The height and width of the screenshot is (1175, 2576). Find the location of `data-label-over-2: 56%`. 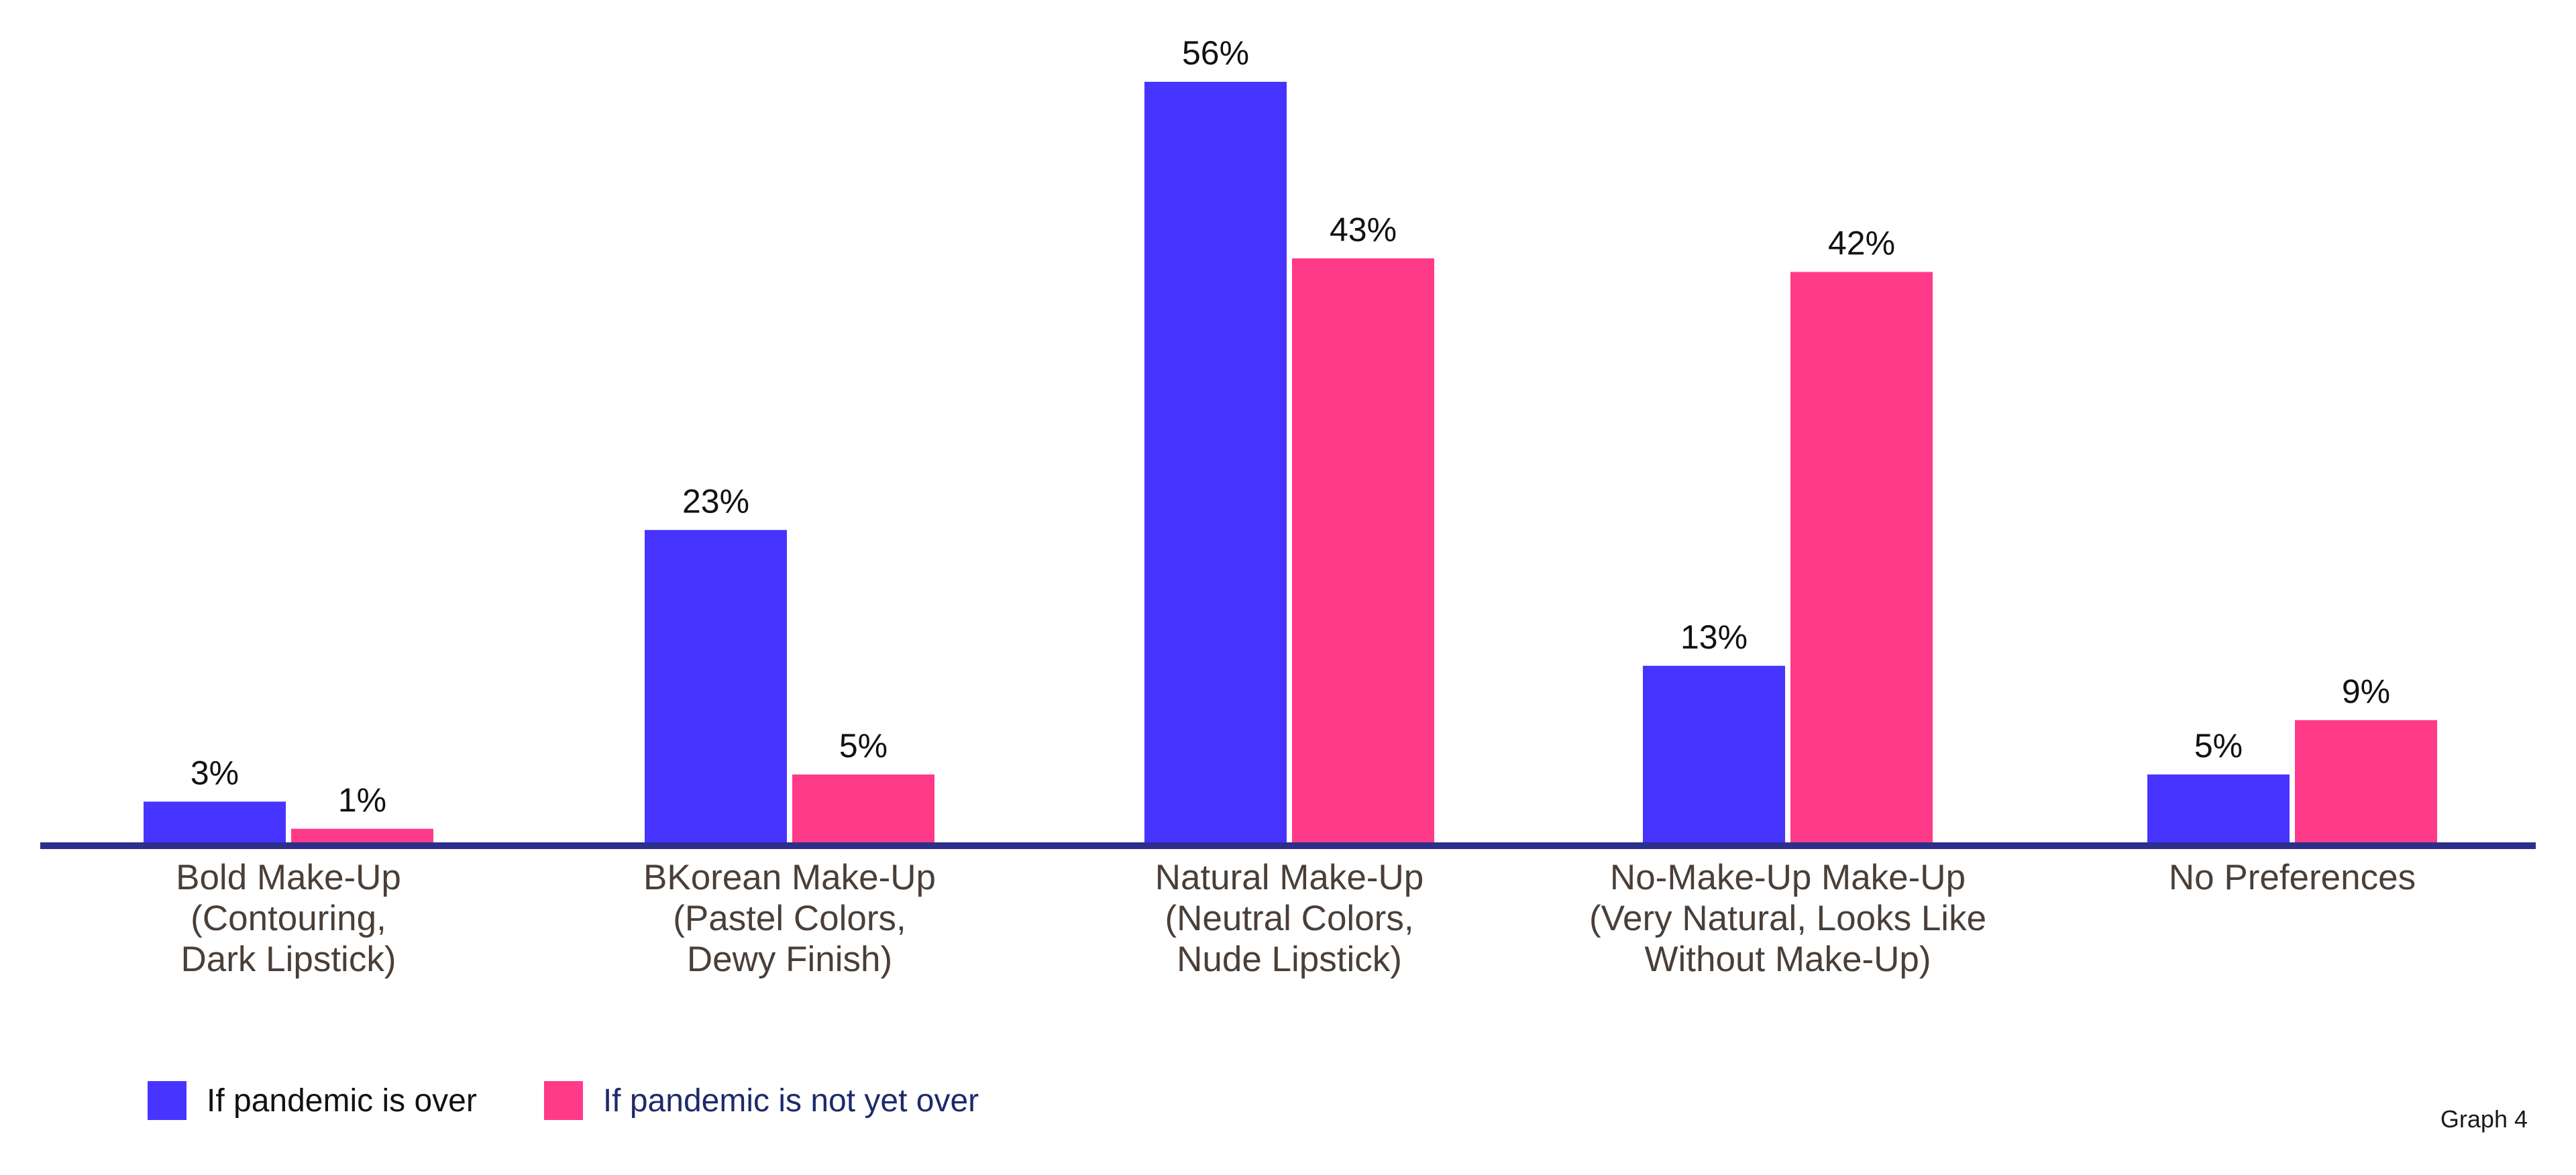

data-label-over-2: 56% is located at coordinates (1215, 53).